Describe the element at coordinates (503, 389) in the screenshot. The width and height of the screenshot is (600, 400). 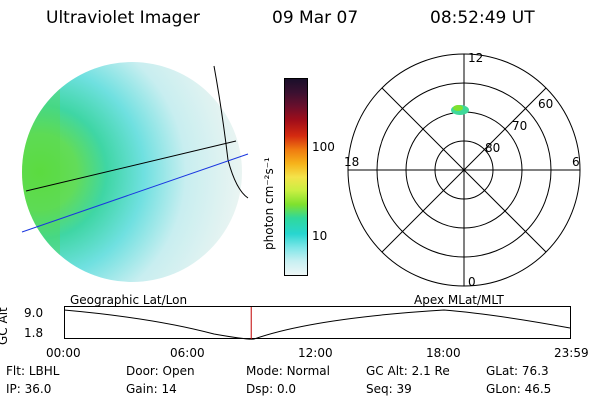
I see `info-glon-key: GLon:` at that location.